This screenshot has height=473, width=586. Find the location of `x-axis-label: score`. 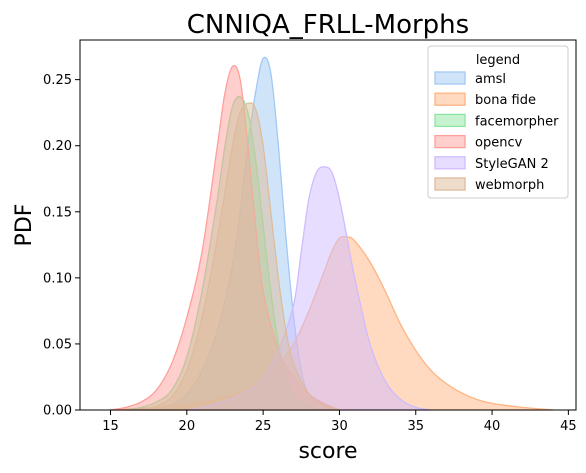

x-axis-label: score is located at coordinates (327, 451).